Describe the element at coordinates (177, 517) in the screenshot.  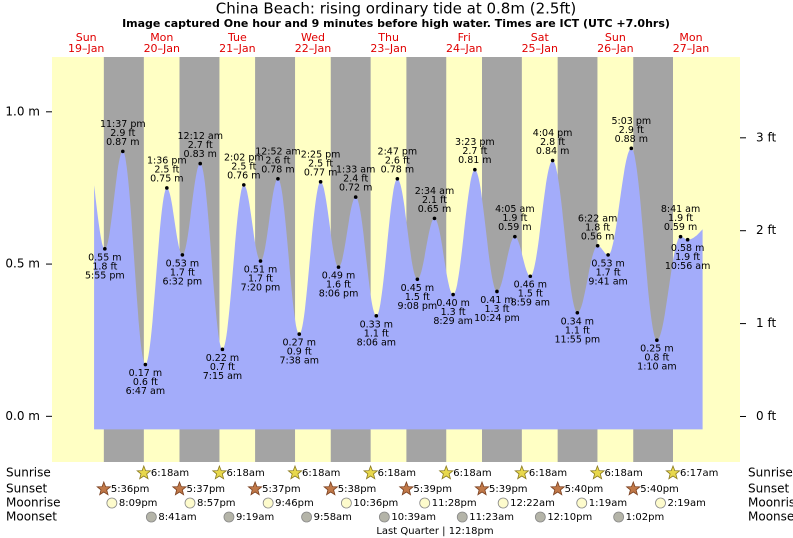
I see `moonset-time: 8:41am` at that location.